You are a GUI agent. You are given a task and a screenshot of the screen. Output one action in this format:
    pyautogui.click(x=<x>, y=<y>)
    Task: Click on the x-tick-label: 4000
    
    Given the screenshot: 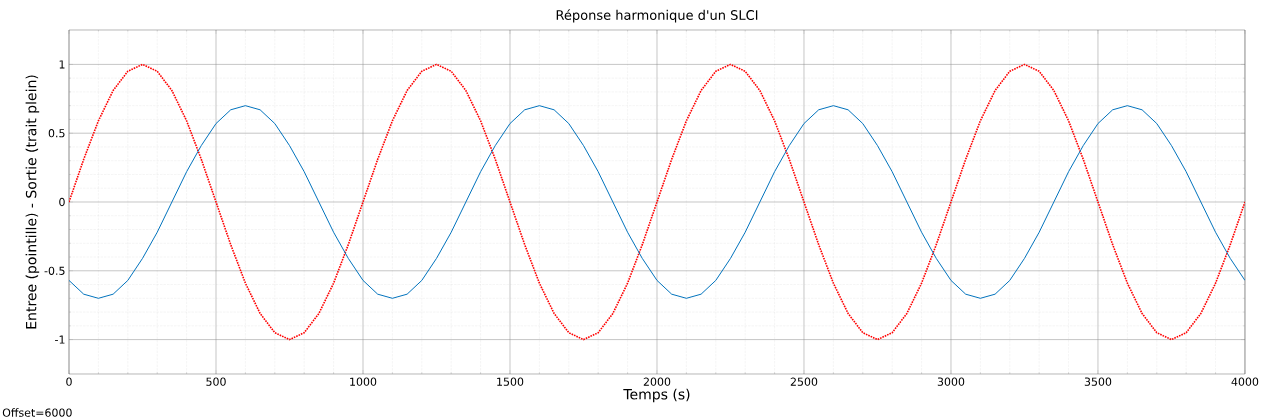 What is the action you would take?
    pyautogui.click(x=1245, y=381)
    